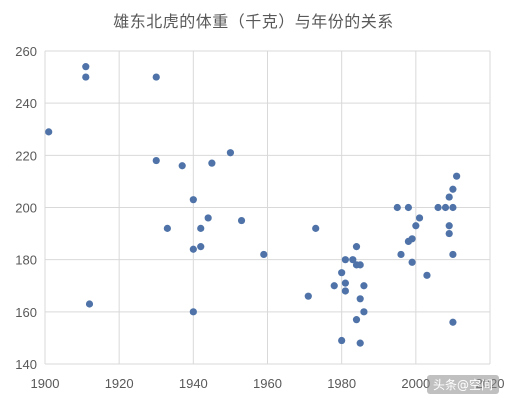 This screenshot has height=400, width=507. Describe the element at coordinates (267, 383) in the screenshot. I see `x-tick-label: 1960` at that location.